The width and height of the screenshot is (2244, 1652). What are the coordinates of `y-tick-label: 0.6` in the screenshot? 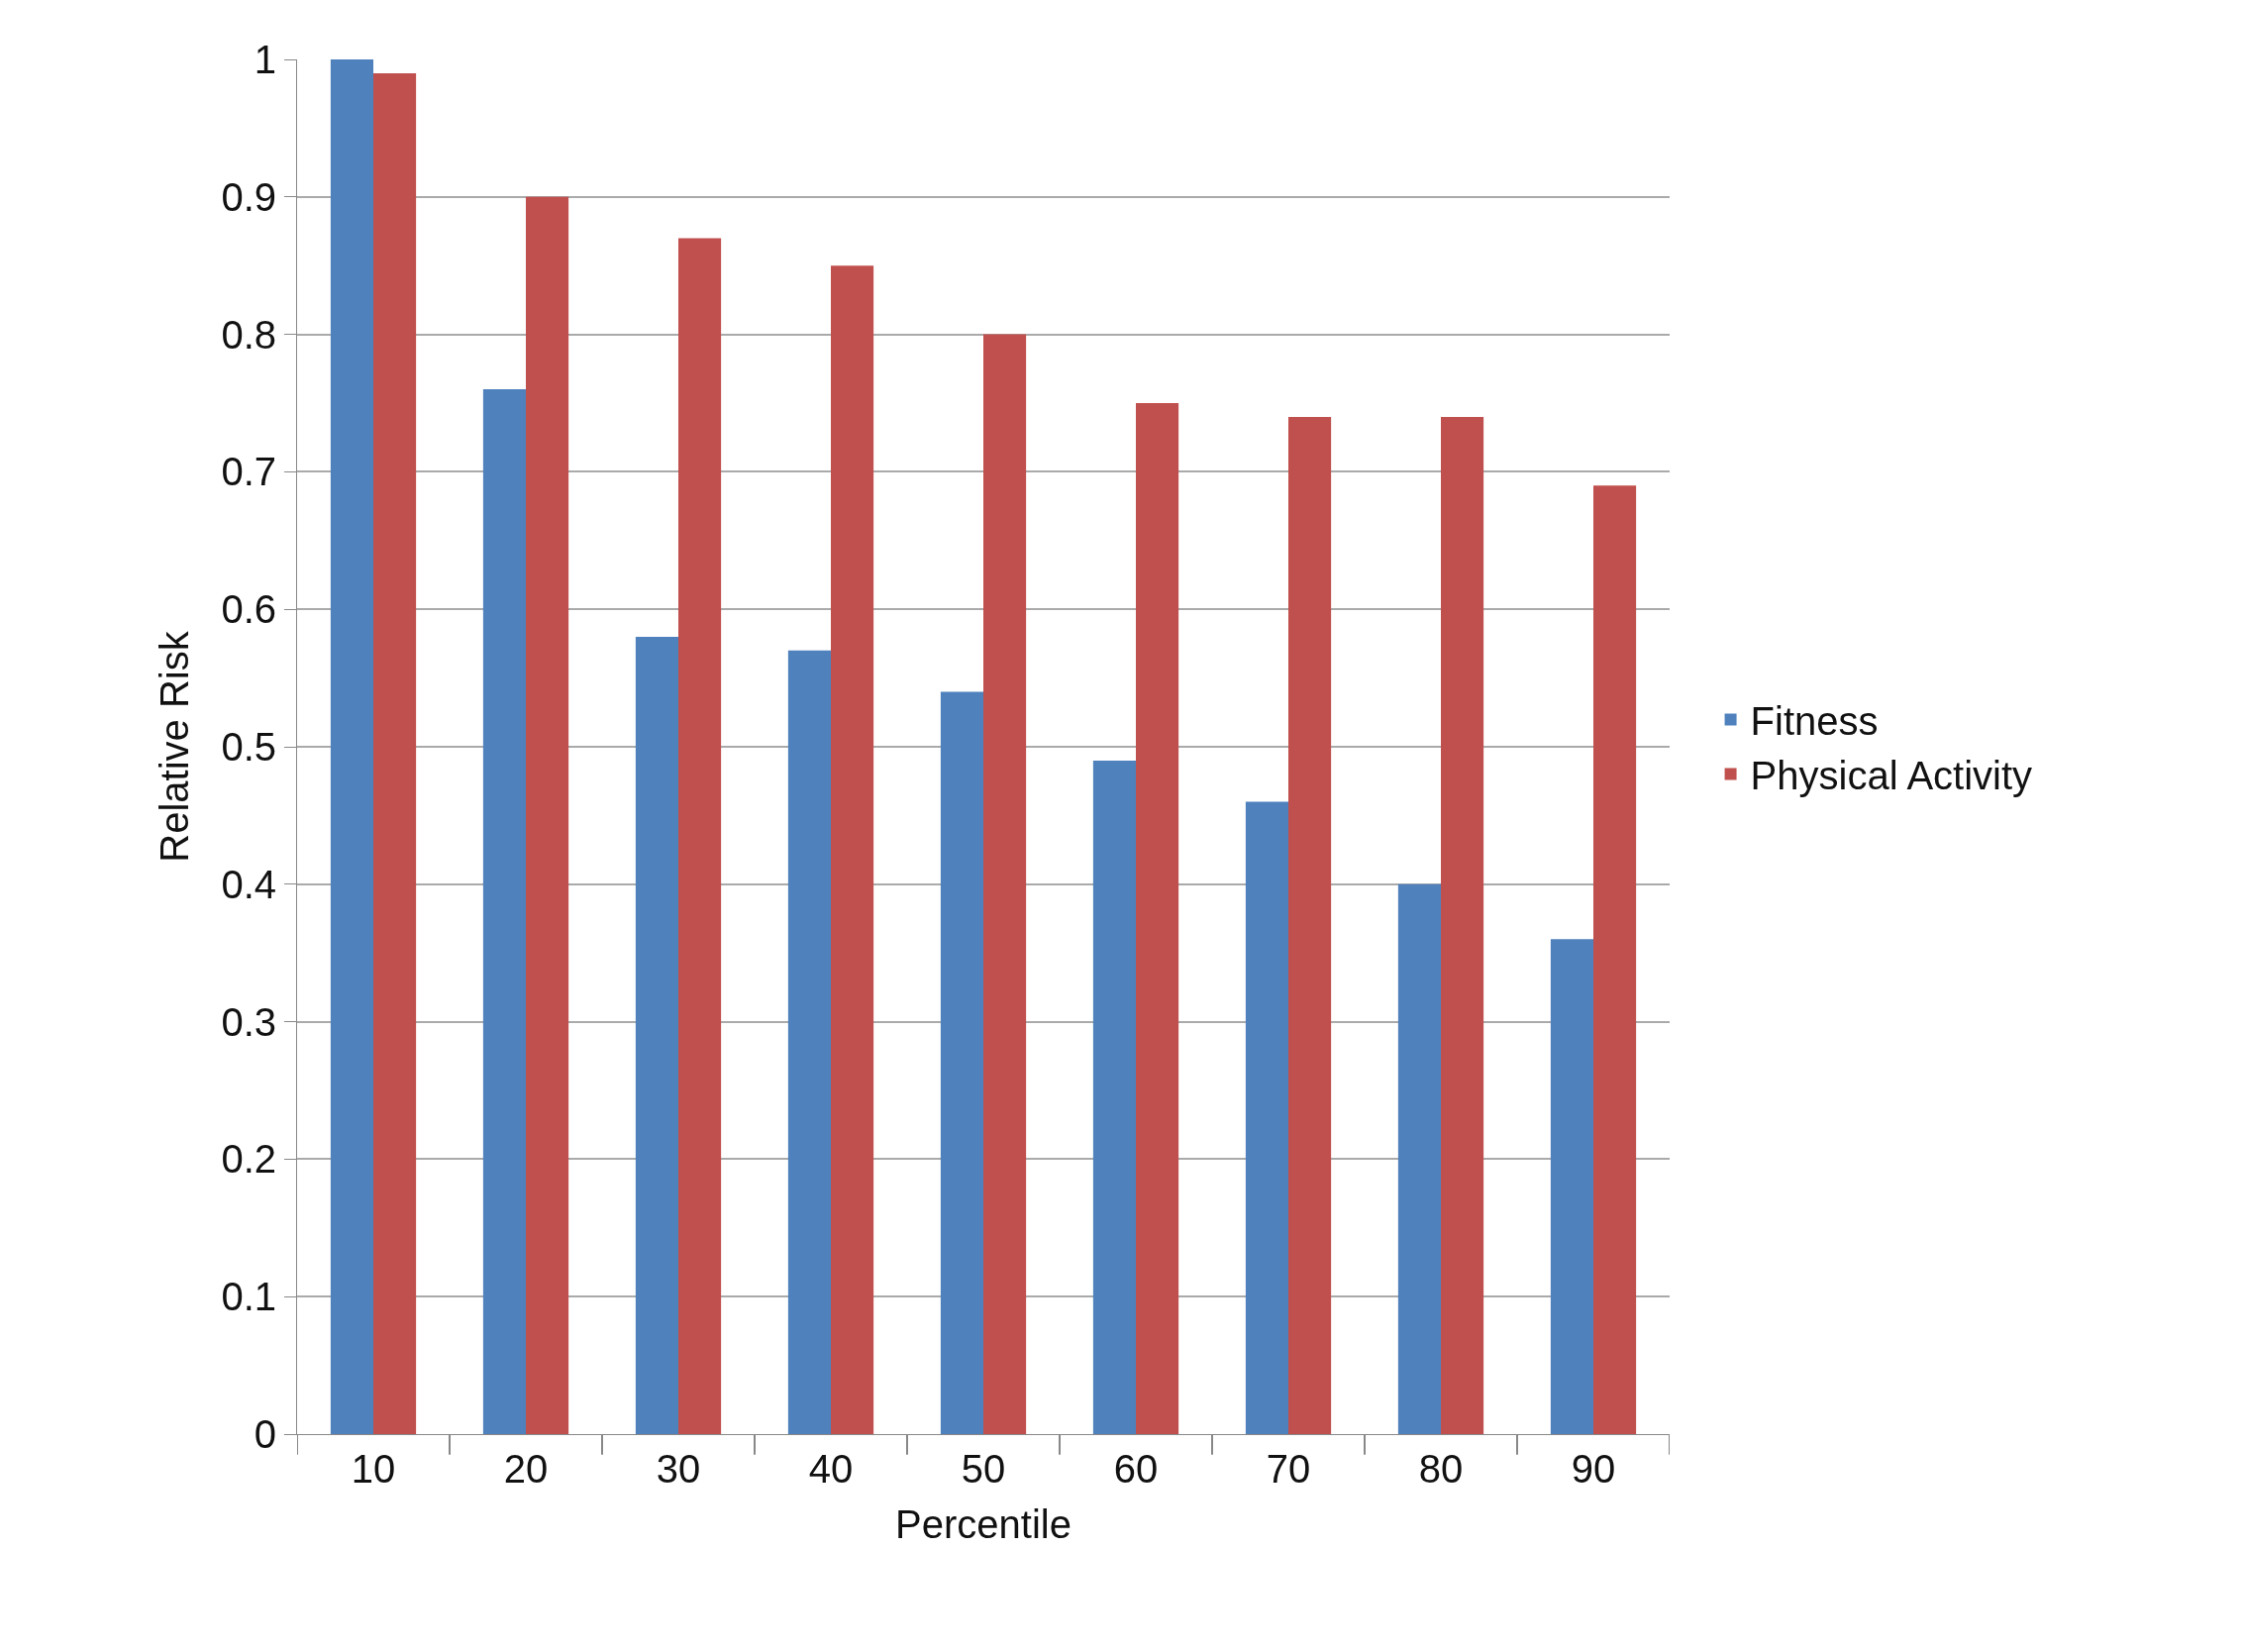 It's located at (248, 609).